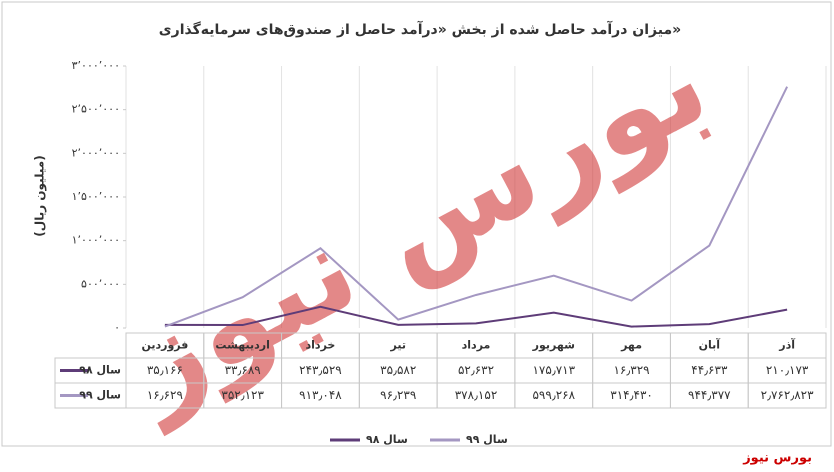 Image resolution: width=834 pixels, height=472 pixels. Describe the element at coordinates (242, 395) in the screenshot. I see `table-value: ۳۵۲٫۱۲۳` at that location.